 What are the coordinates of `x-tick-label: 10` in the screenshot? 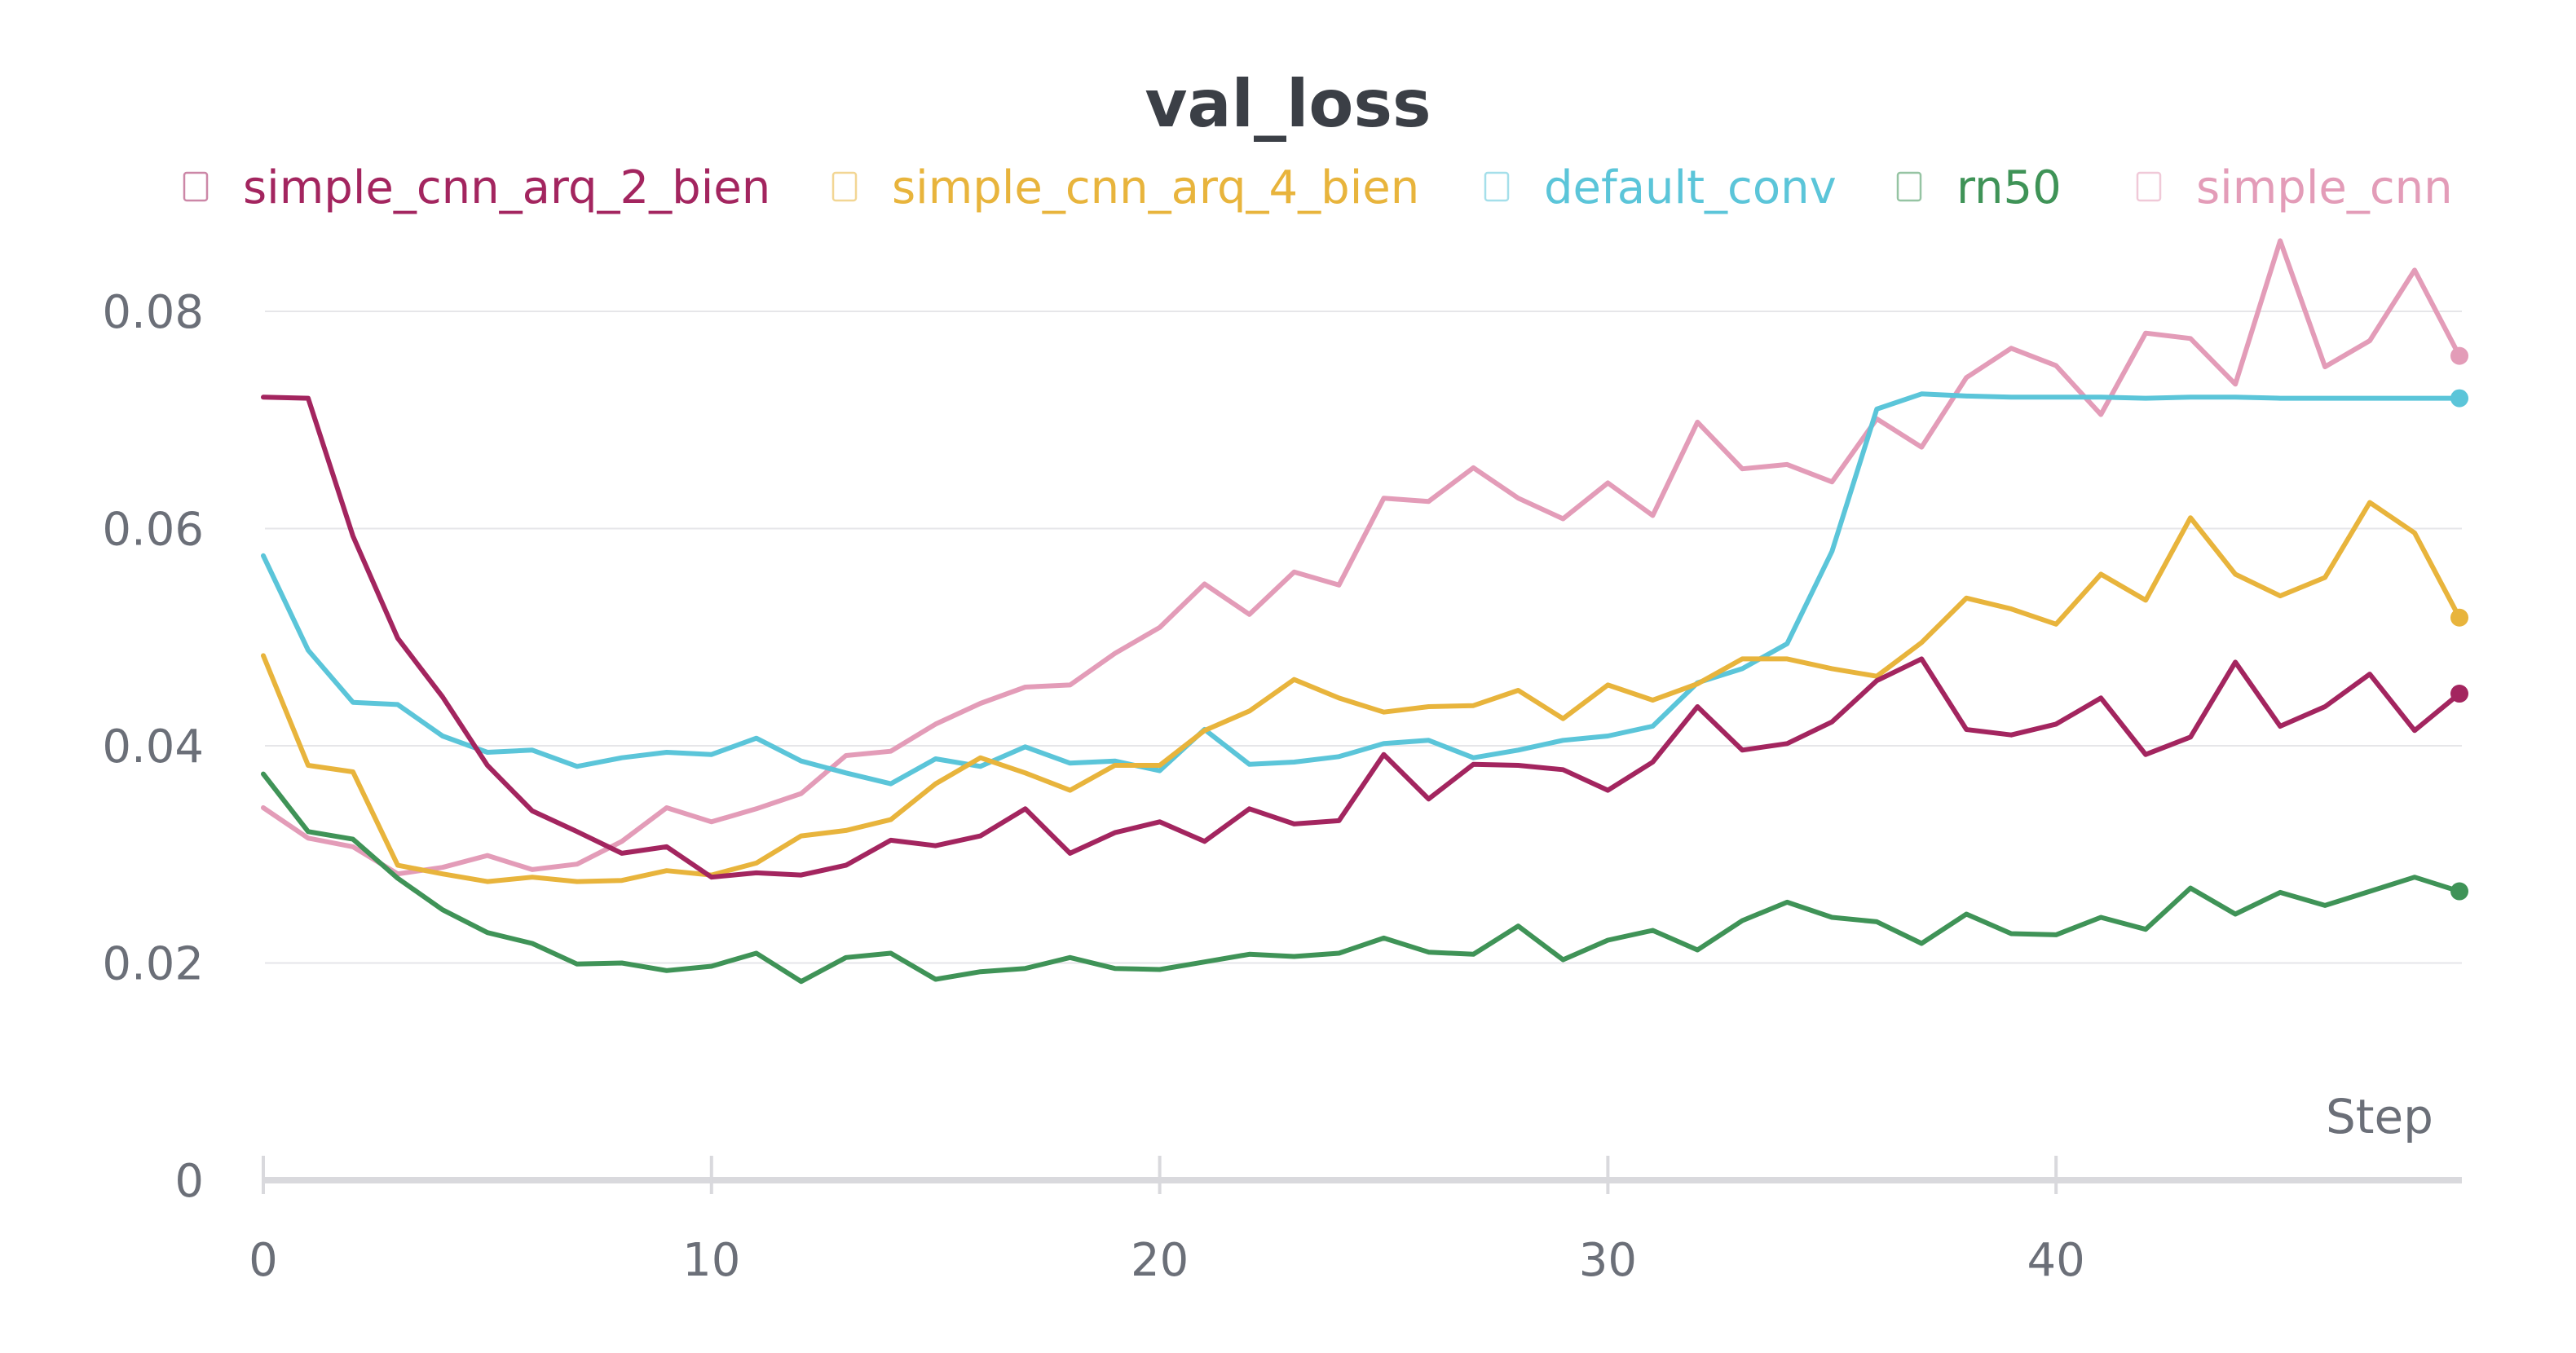 It's located at (711, 1260).